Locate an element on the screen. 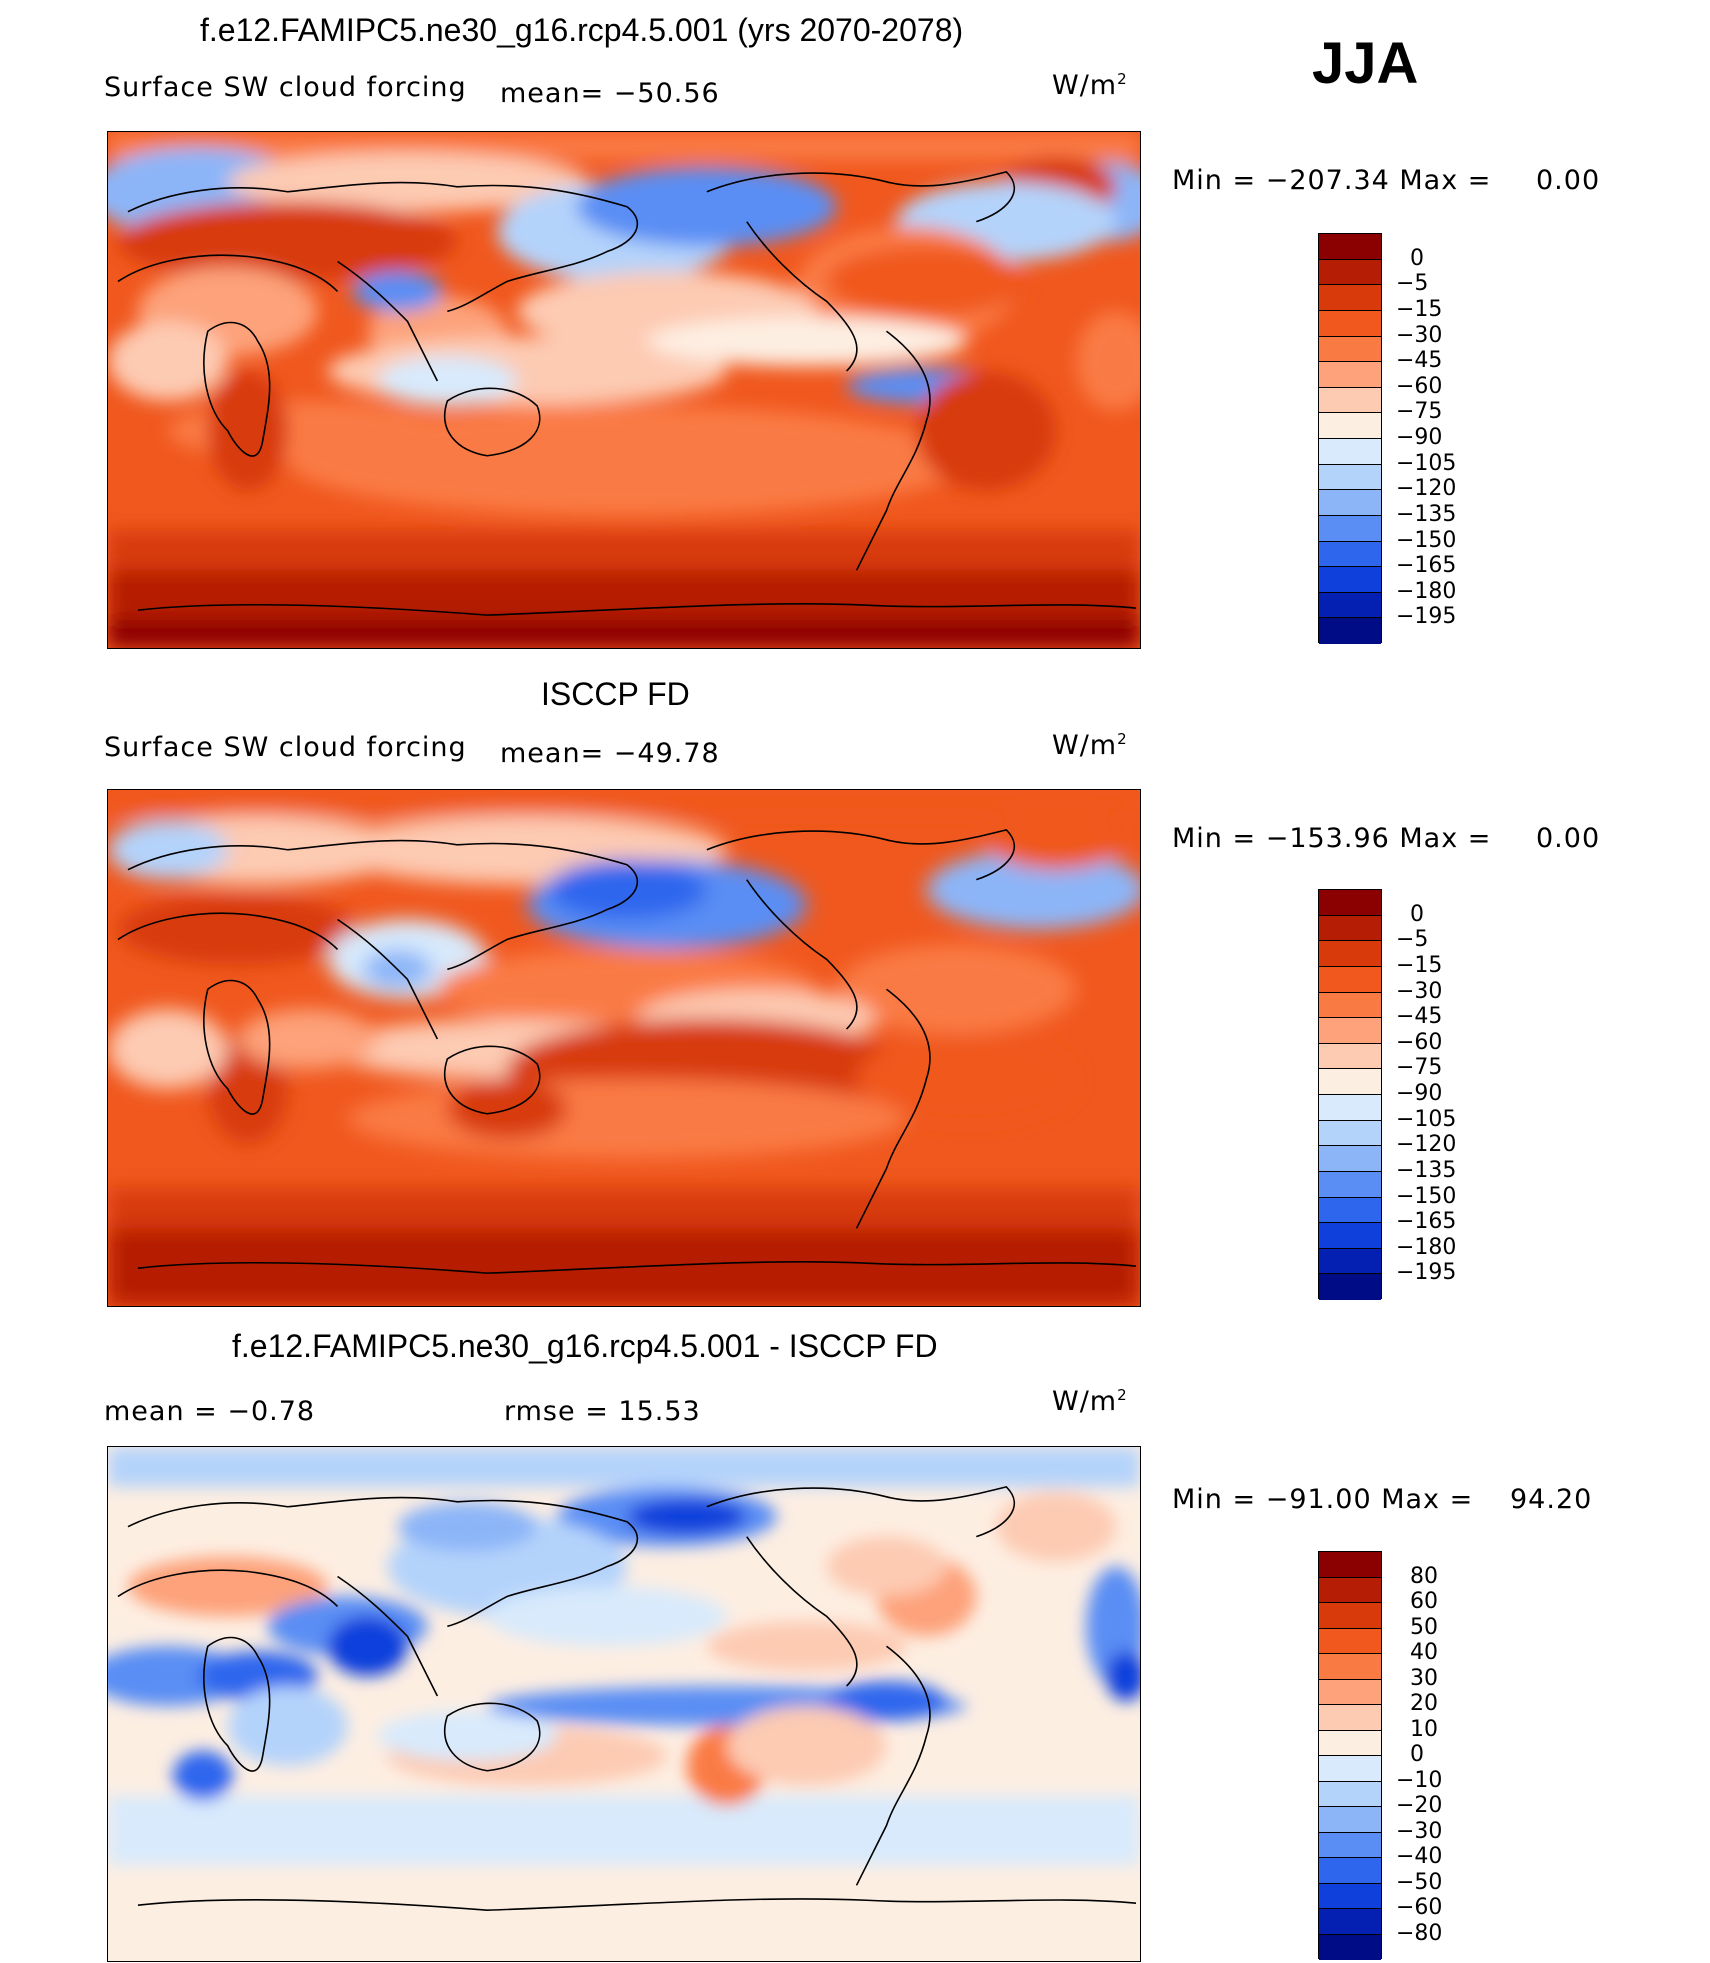  colorbar-tick-label: 50 is located at coordinates (1424, 1627).